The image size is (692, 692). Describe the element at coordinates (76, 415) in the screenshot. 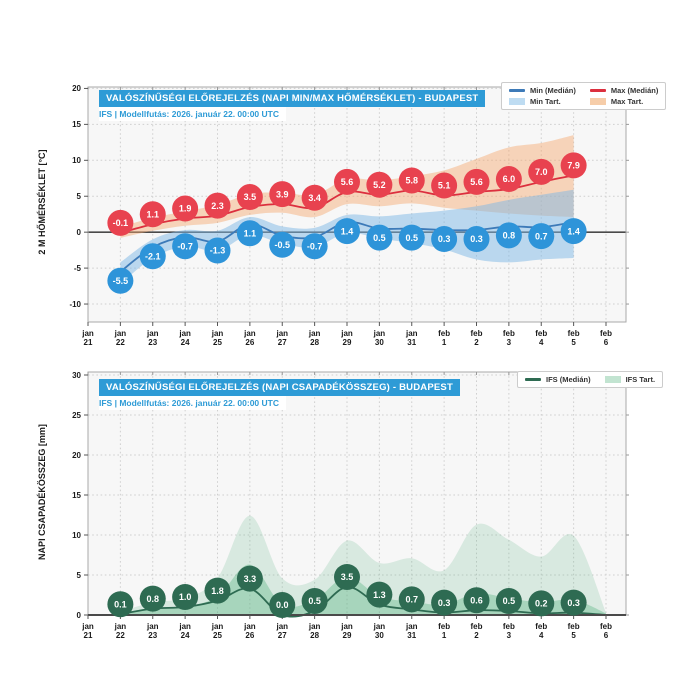

I see `y-tick-label: 25` at that location.